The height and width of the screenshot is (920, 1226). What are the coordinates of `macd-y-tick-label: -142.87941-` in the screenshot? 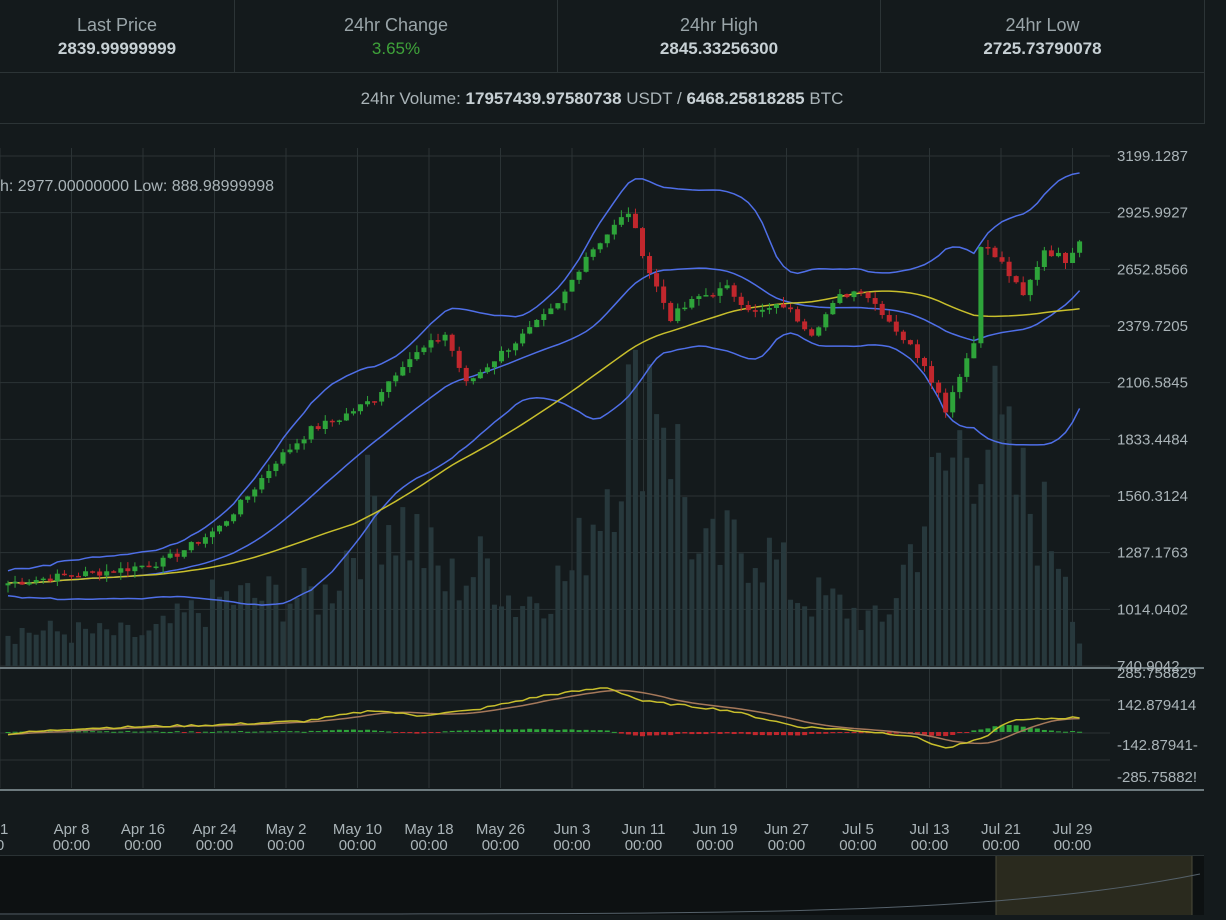 It's located at (1157, 745).